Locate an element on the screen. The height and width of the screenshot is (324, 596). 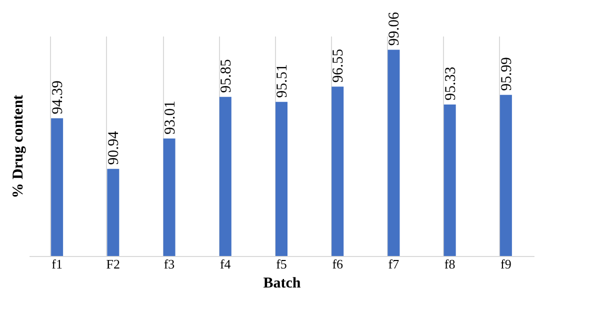
x-tick-label: f7 is located at coordinates (394, 264).